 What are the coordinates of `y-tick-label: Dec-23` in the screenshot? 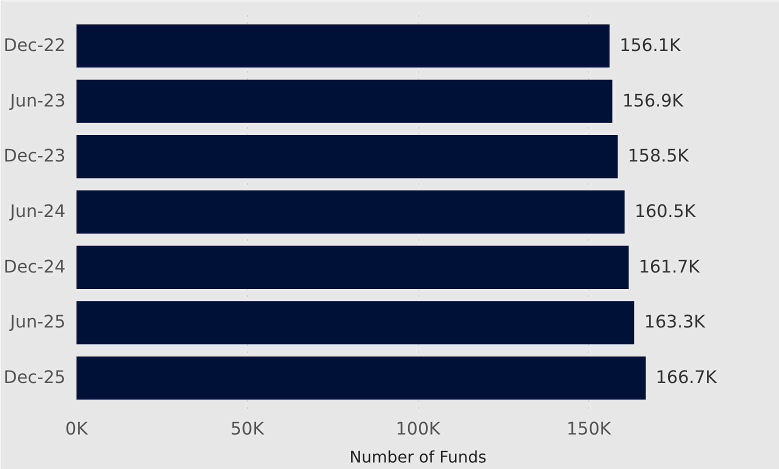 It's located at (35, 156).